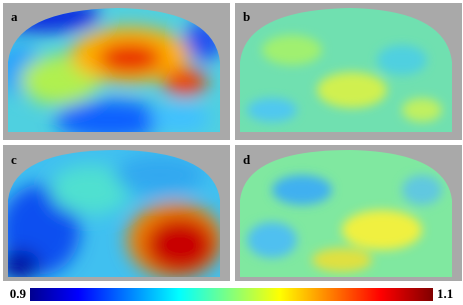  I want to click on panel-label: c, so click(14, 159).